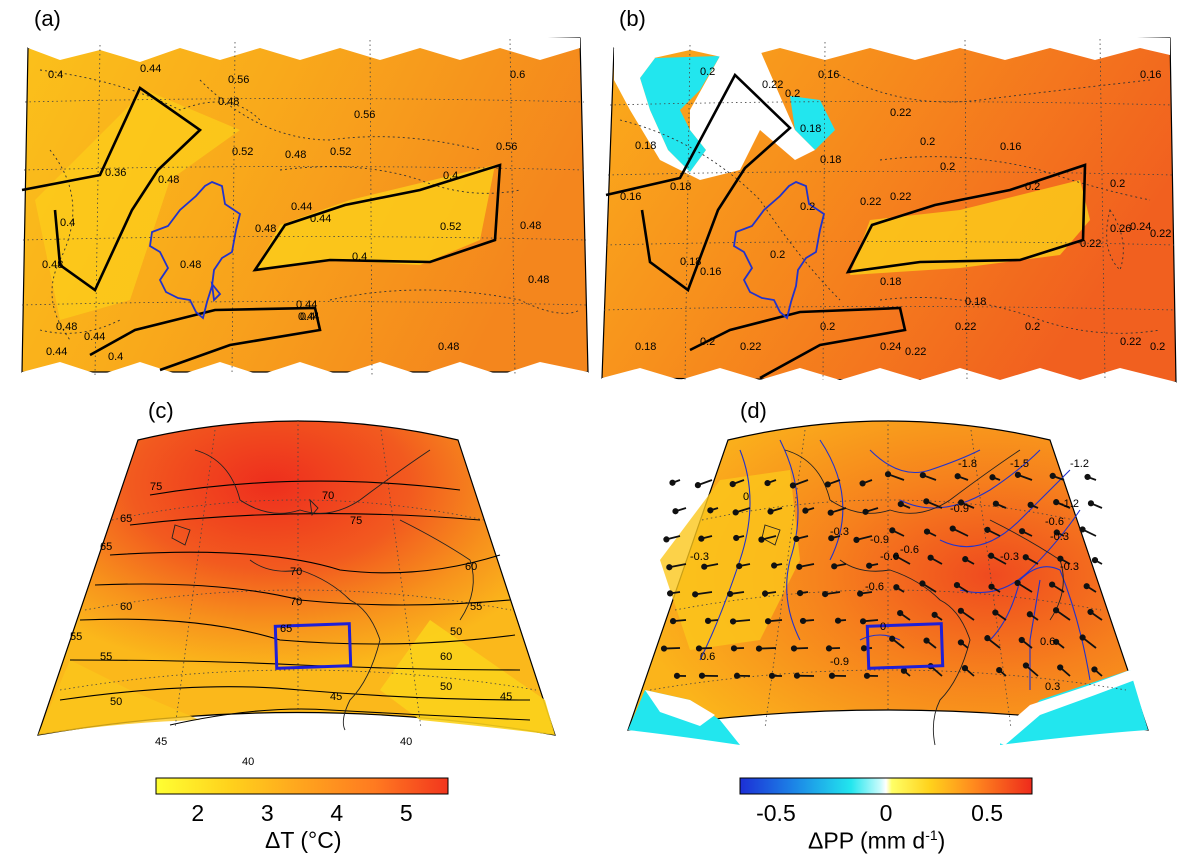  Describe the element at coordinates (296, 602) in the screenshot. I see `panel-c-contour-label: 70` at that location.